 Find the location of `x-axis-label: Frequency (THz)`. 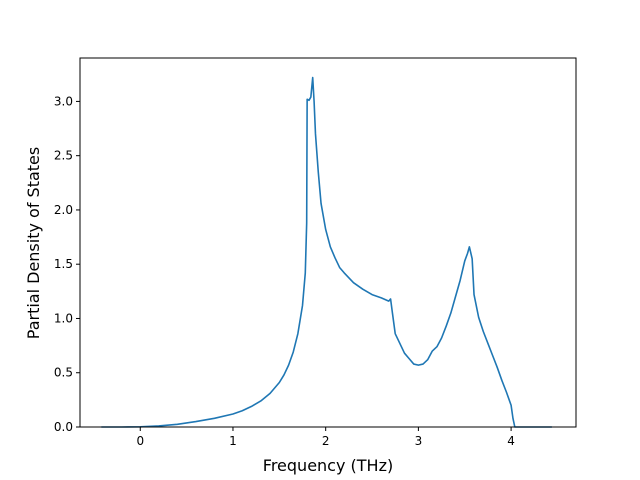

x-axis-label: Frequency (THz) is located at coordinates (328, 465).